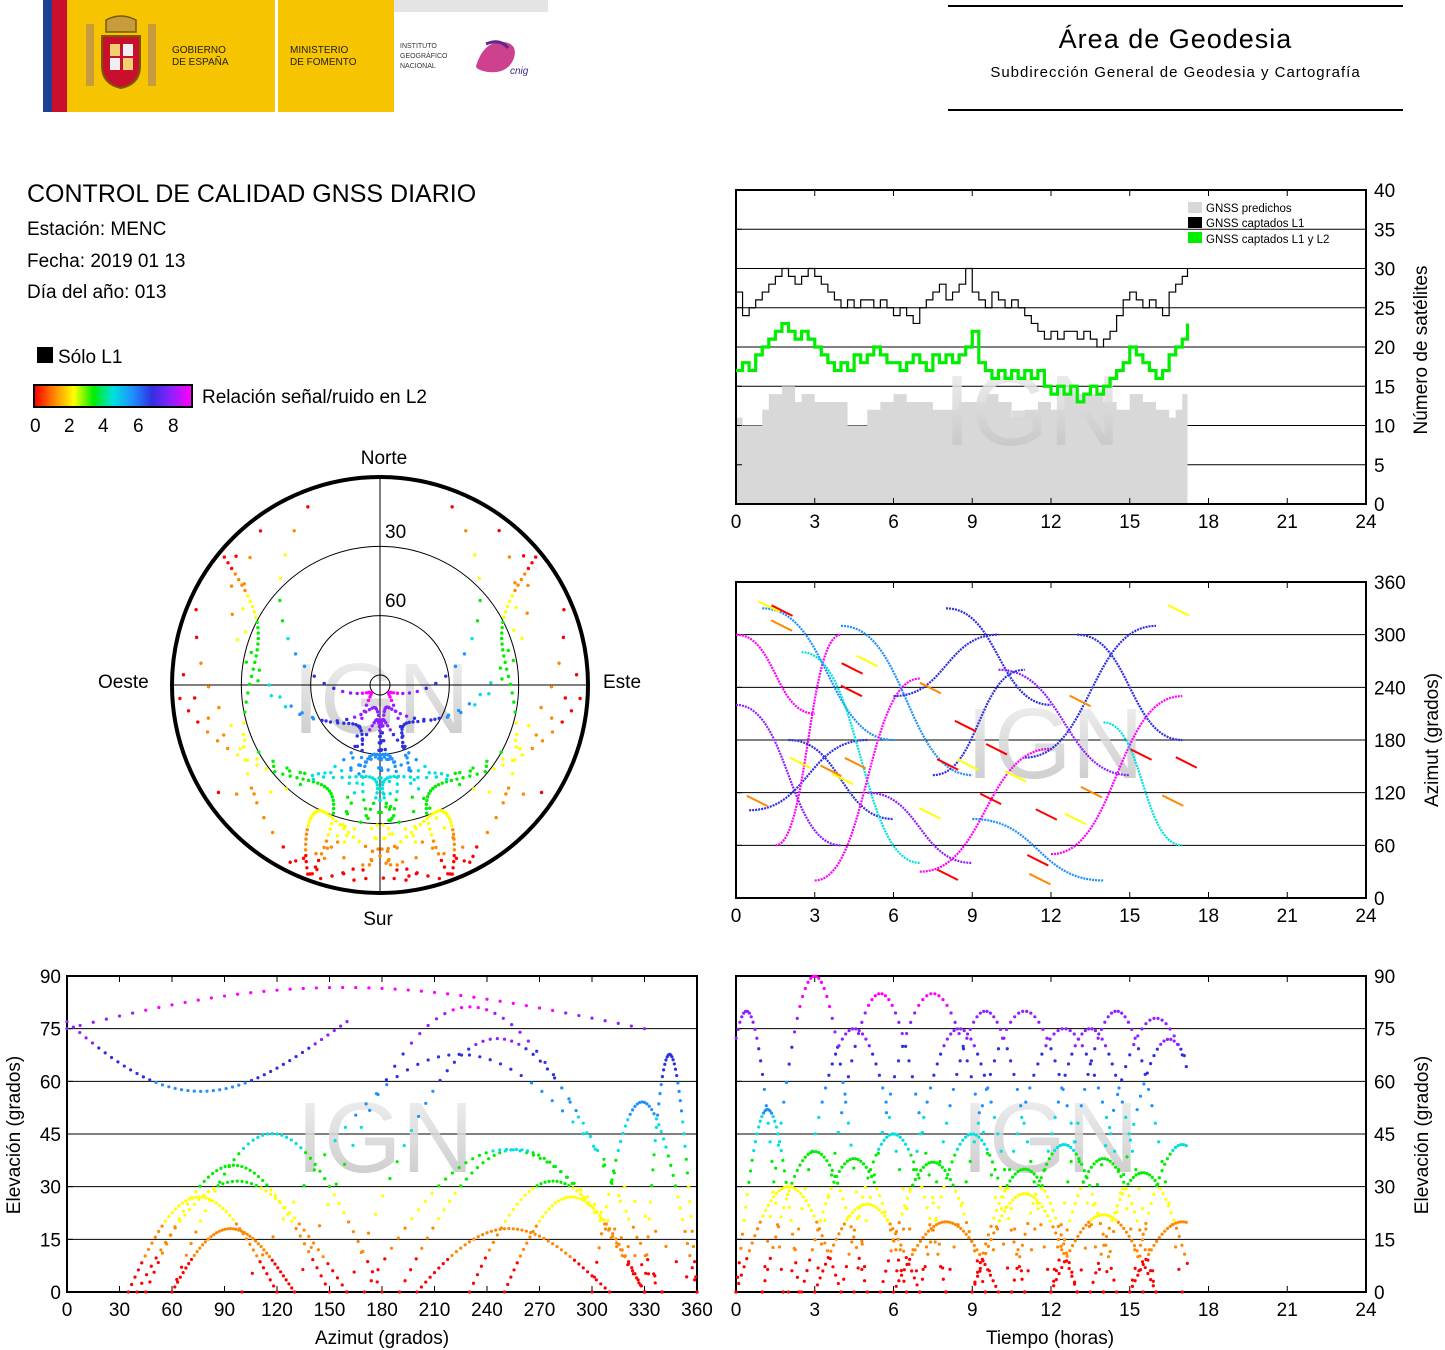  Describe the element at coordinates (1267, 240) in the screenshot. I see `legend-label-l1l2: GNSS captados L1 y L2` at that location.